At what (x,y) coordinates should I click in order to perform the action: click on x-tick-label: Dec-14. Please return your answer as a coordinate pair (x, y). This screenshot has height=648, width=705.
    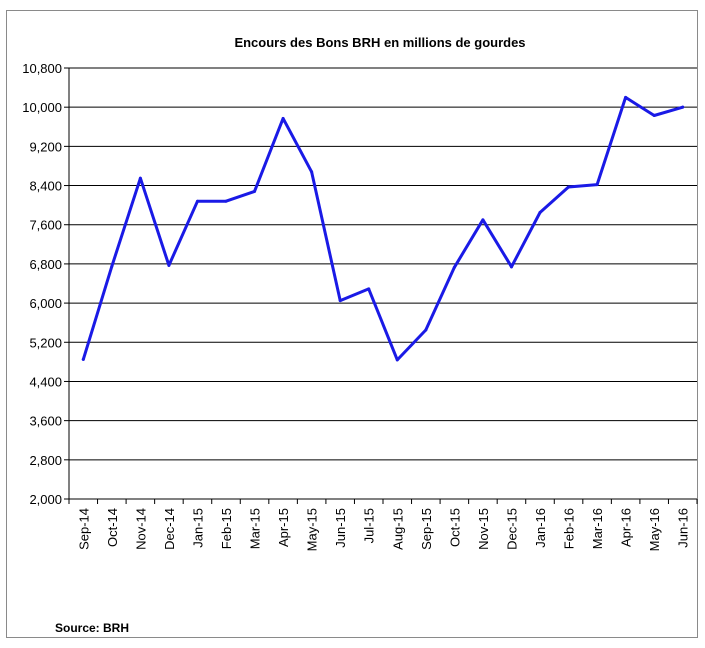
    Looking at the image, I should click on (169, 529).